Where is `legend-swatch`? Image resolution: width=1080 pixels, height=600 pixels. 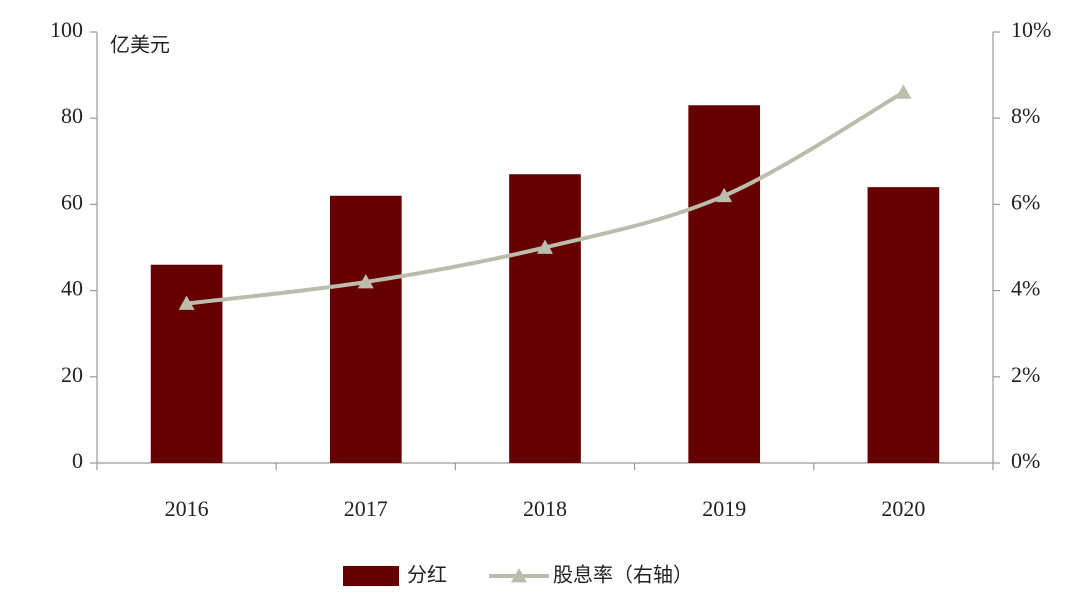
legend-swatch is located at coordinates (371, 576).